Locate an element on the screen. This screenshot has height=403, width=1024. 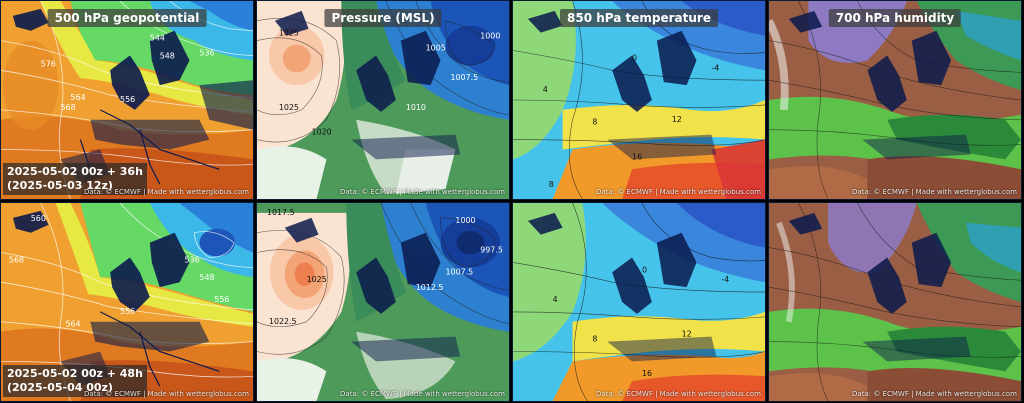
valid-label: (2025-05-04 00z) is located at coordinates (60, 387).